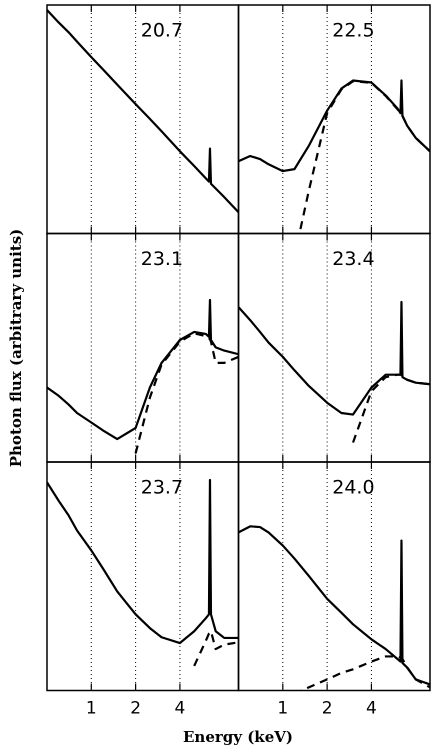 This screenshot has height=752, width=436. Describe the element at coordinates (353, 31) in the screenshot. I see `panel-label: 22.5` at that location.